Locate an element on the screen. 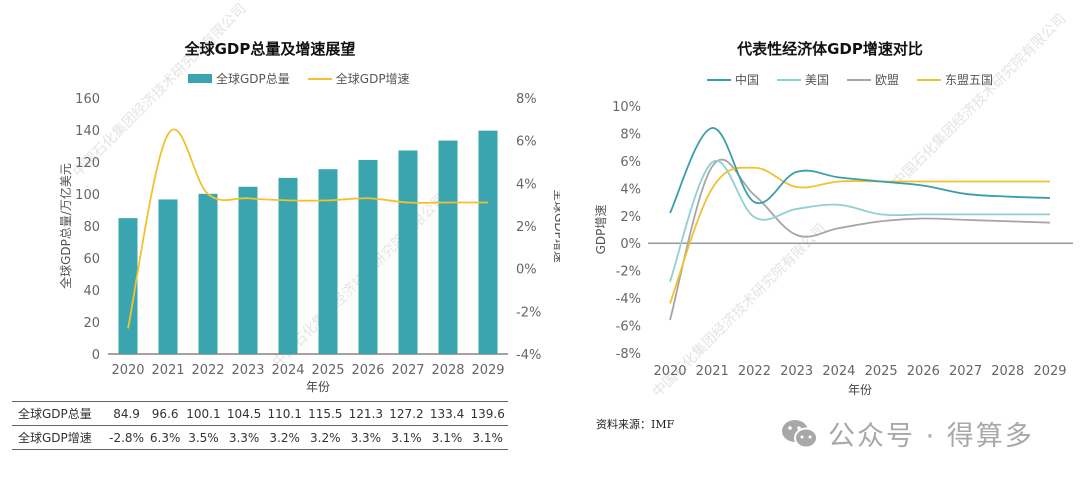 The height and width of the screenshot is (477, 1080). table-cell: -2.8% is located at coordinates (127, 437).